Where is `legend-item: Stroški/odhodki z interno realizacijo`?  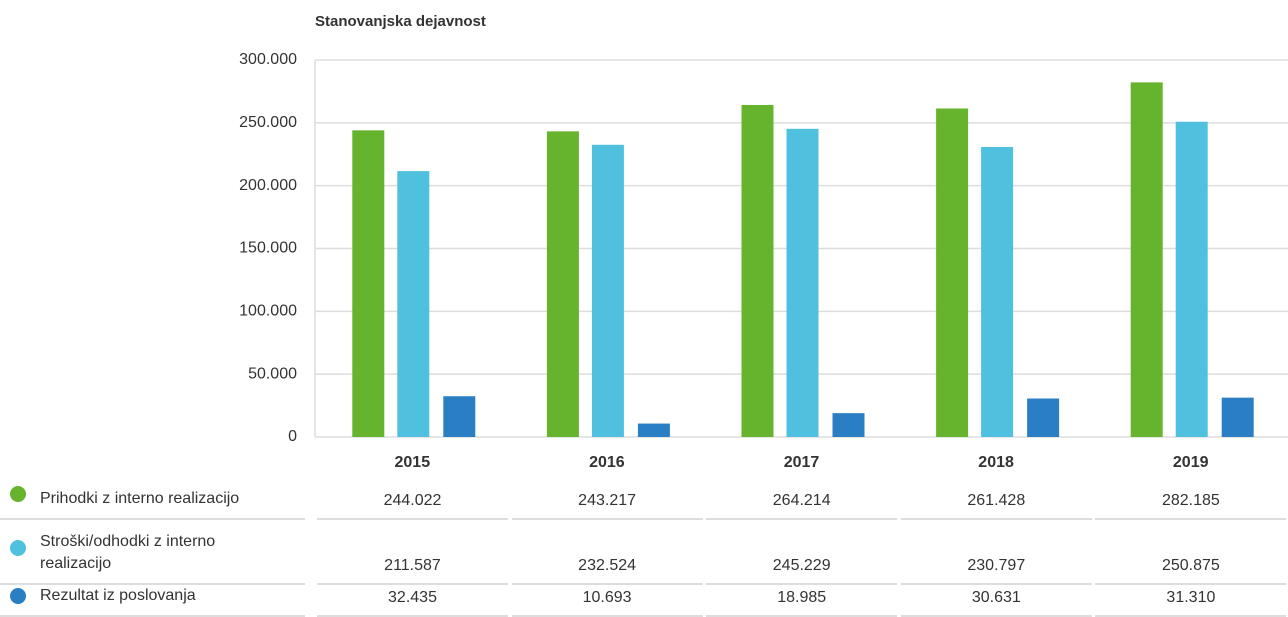 legend-item: Stroški/odhodki z interno realizacijo is located at coordinates (152, 553).